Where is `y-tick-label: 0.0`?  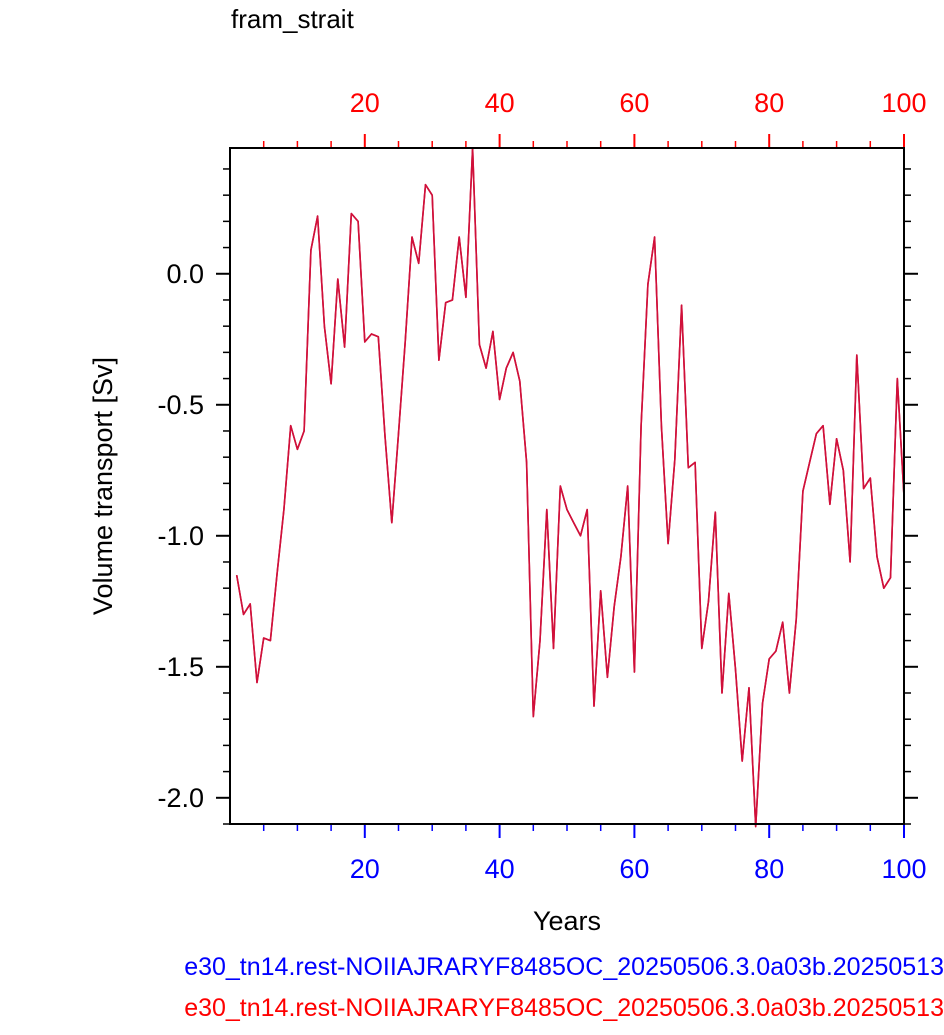 y-tick-label: 0.0 is located at coordinates (185, 274).